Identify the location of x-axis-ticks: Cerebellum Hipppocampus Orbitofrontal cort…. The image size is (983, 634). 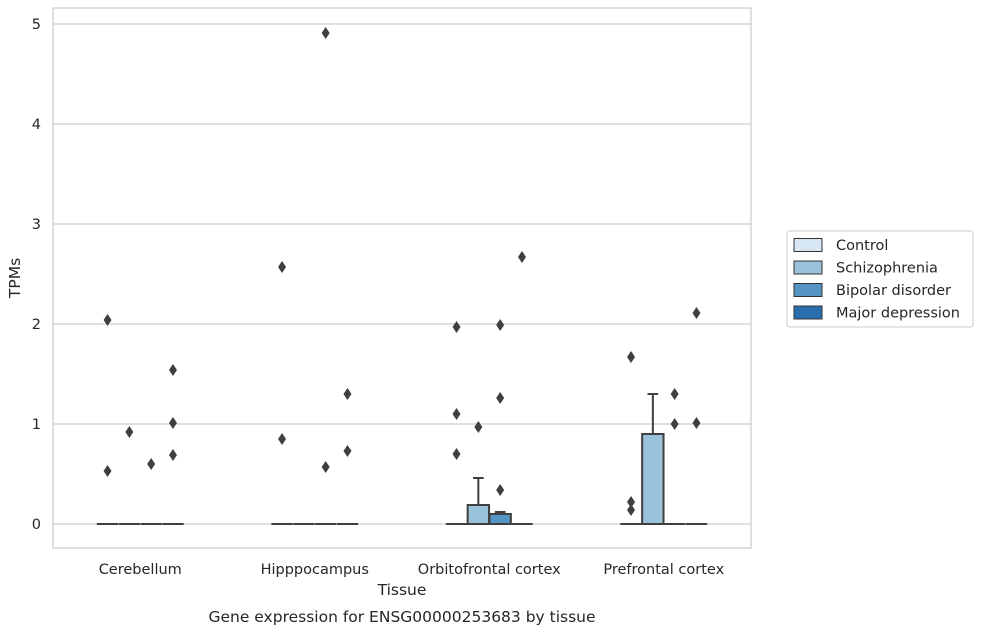
(412, 570).